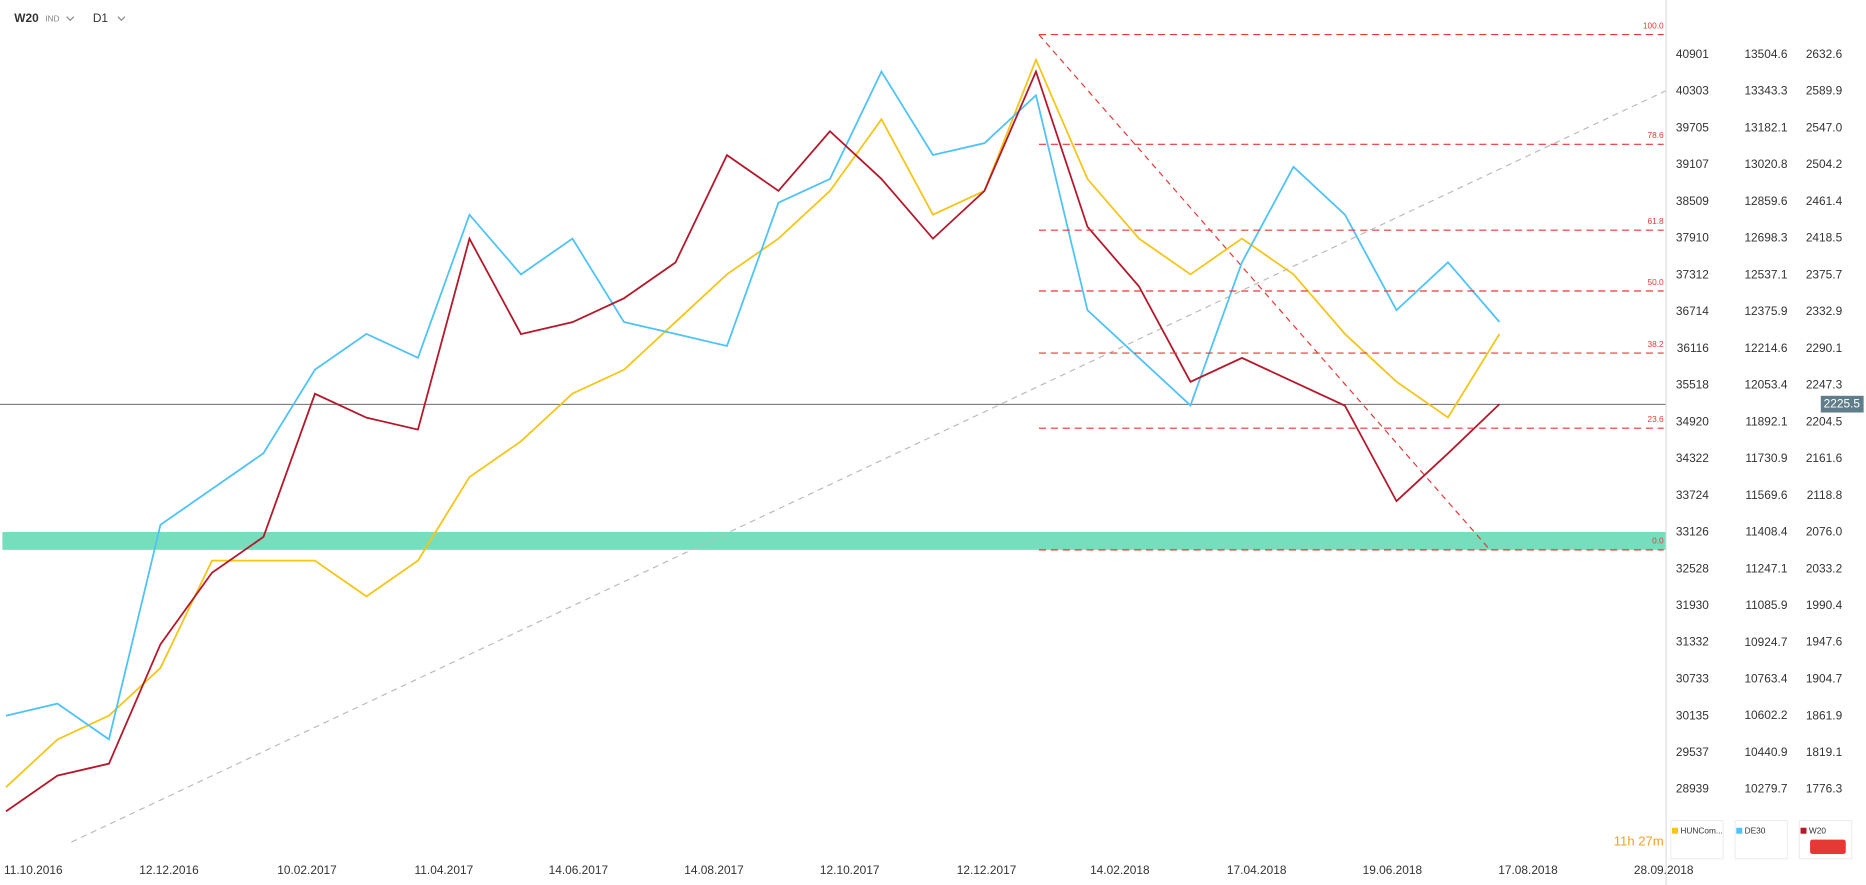  What do you see at coordinates (1824, 679) in the screenshot?
I see `y-tick-label: 1904.7` at bounding box center [1824, 679].